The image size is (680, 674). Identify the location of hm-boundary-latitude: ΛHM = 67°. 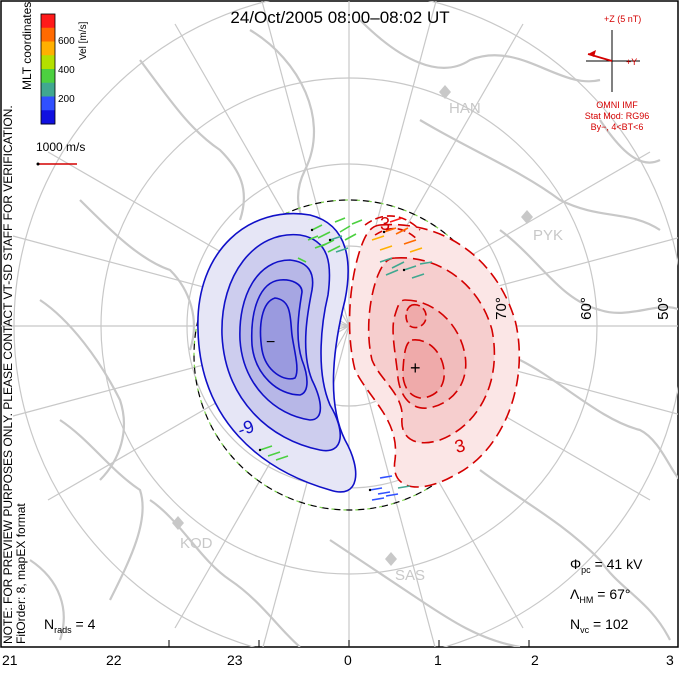
(600, 595).